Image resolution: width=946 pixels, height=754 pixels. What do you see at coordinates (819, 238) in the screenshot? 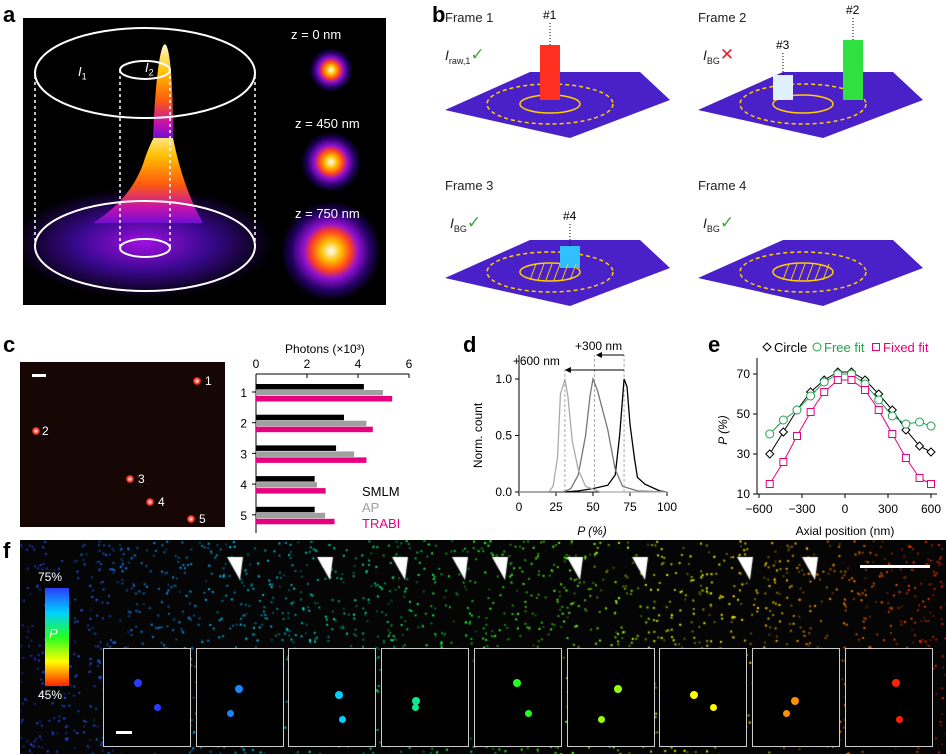
I see `frame-4: Frame 4 IBG✓` at bounding box center [819, 238].